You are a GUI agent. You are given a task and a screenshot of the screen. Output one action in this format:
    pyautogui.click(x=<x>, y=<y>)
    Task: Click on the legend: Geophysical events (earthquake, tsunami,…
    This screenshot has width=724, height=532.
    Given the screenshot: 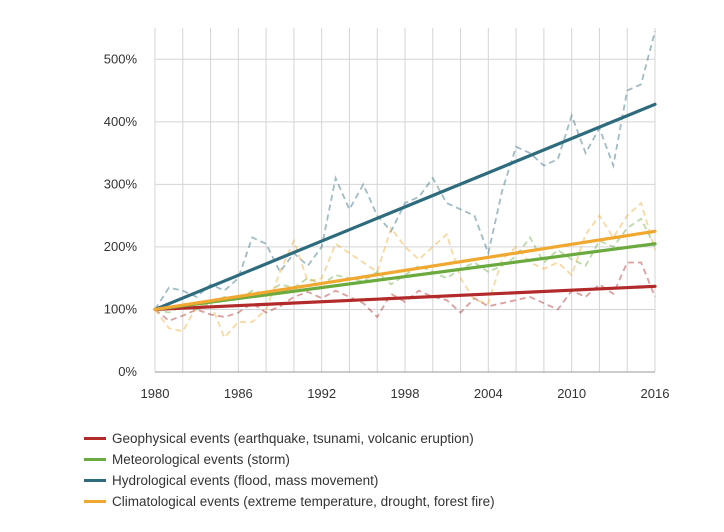 What is the action you would take?
    pyautogui.click(x=289, y=470)
    